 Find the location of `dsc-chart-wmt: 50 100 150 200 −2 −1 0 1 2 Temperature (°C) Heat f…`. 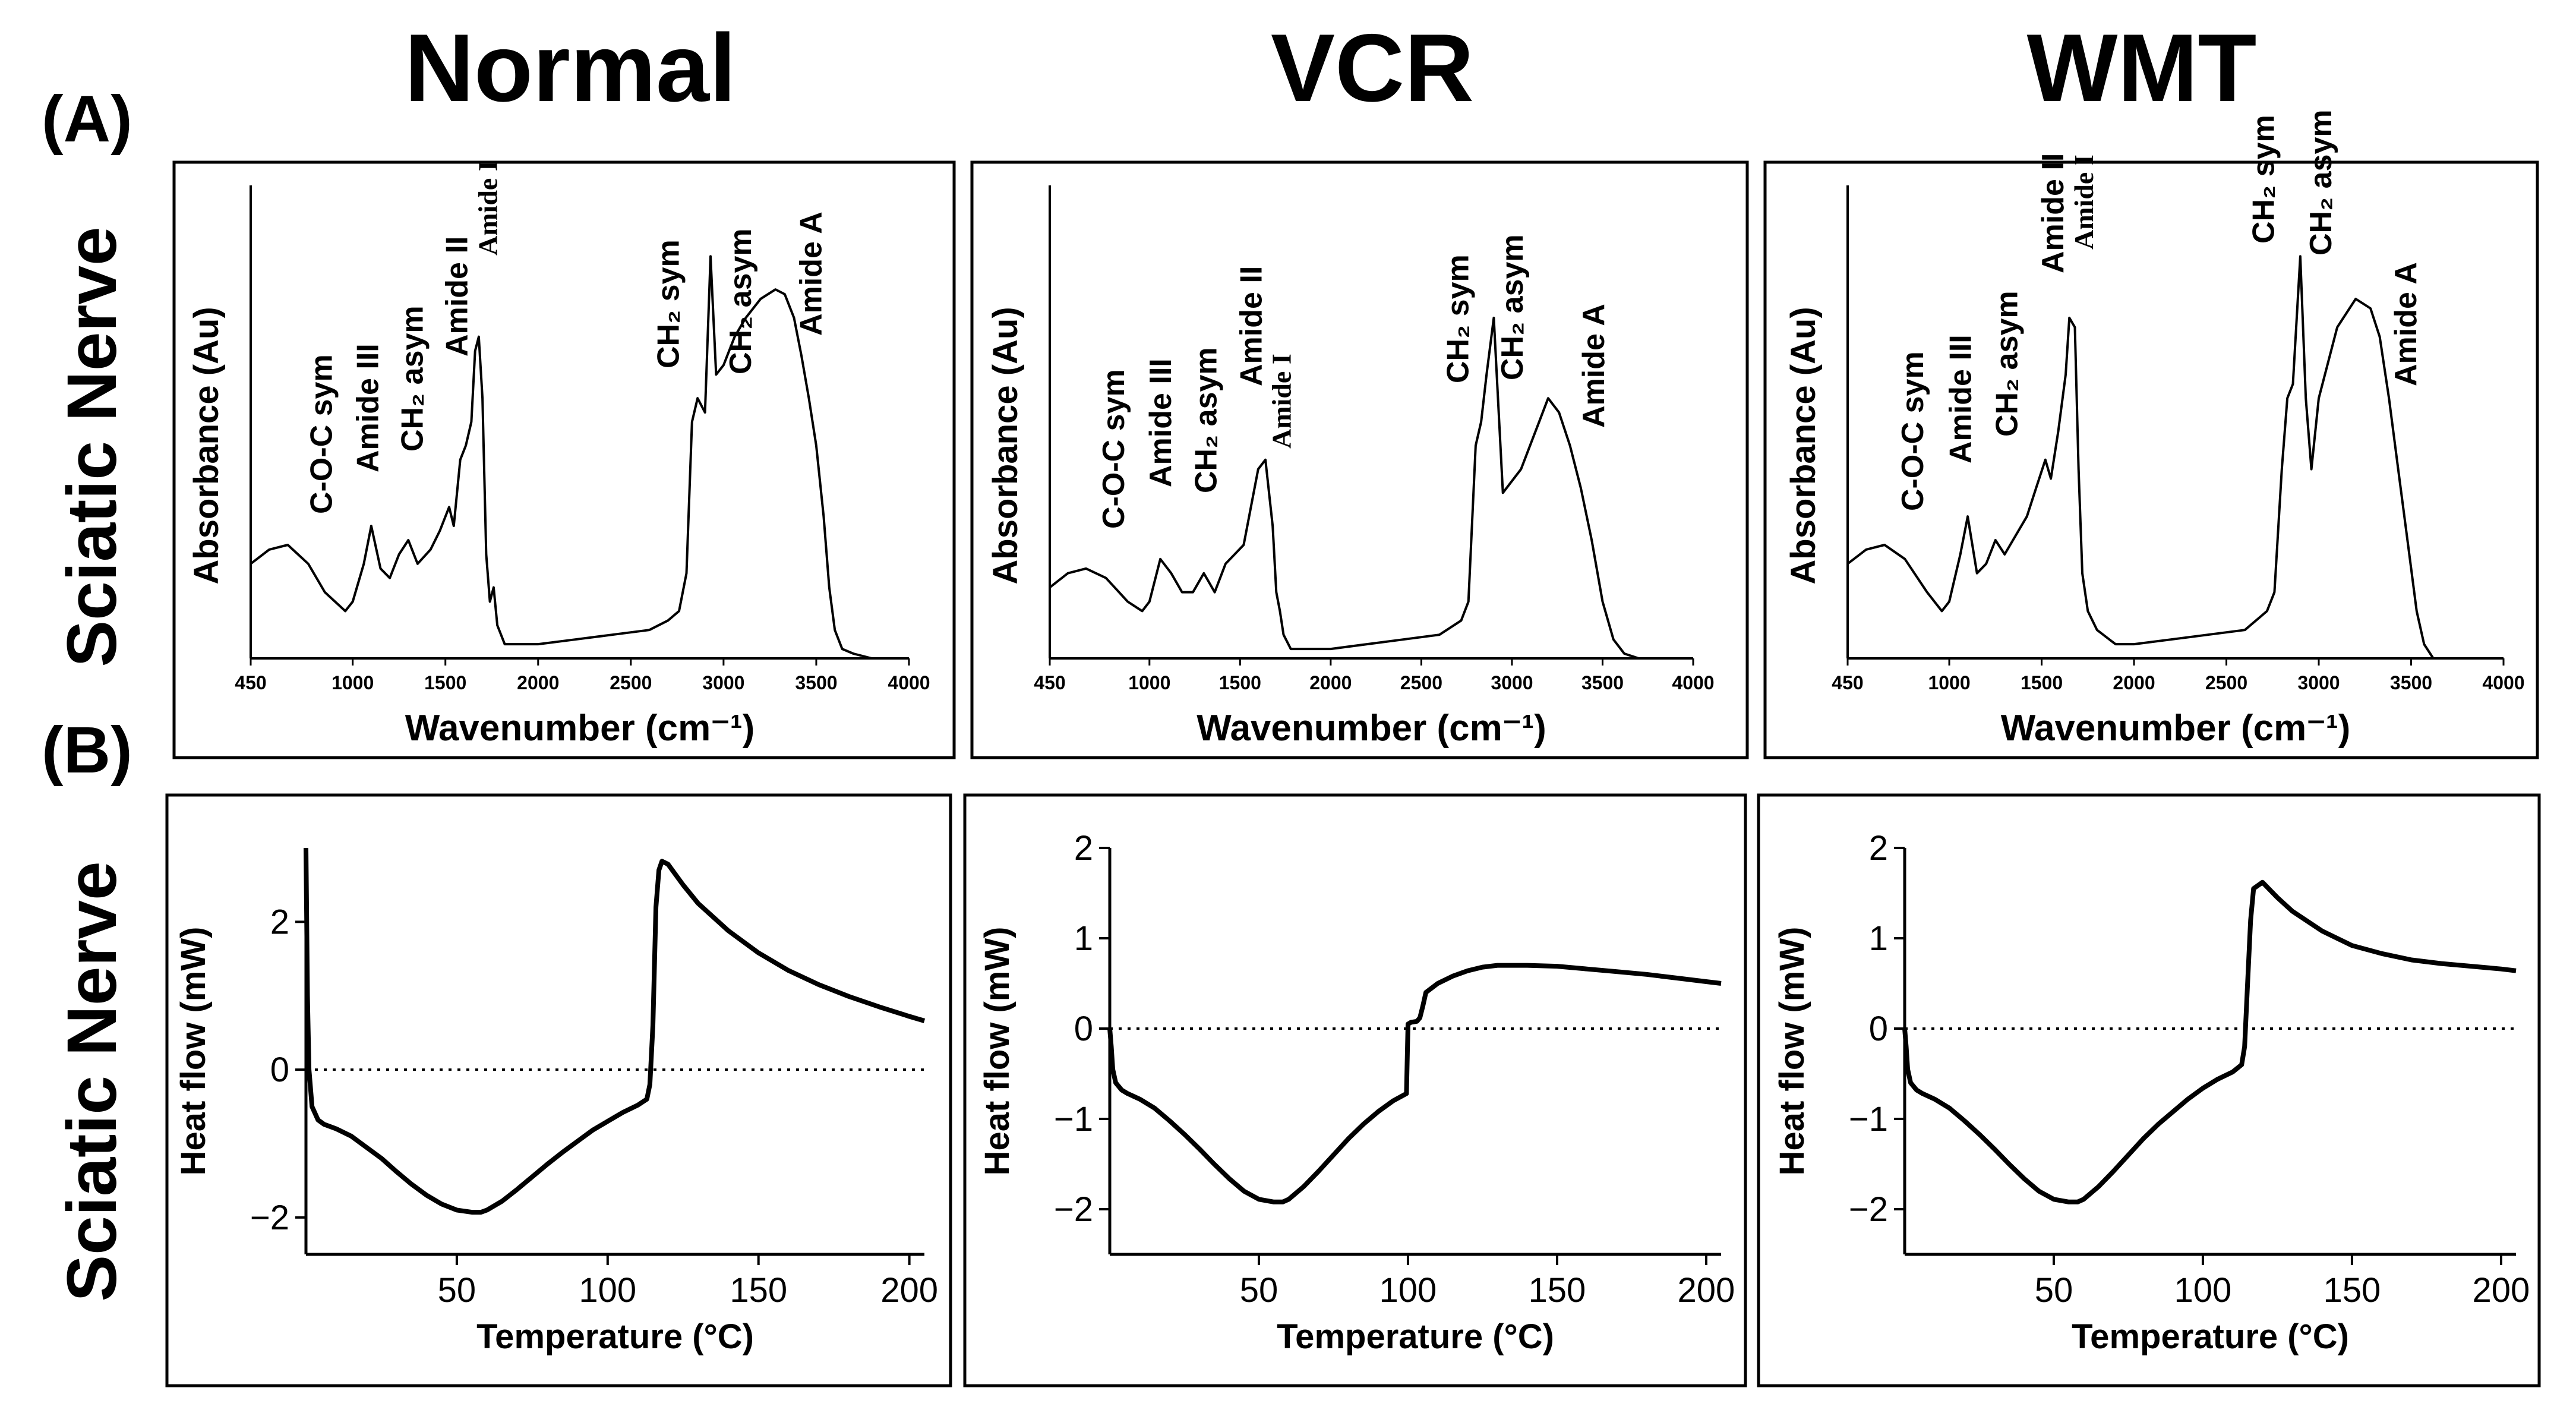

dsc-chart-wmt: 50 100 150 200 −2 −1 0 1 2 Temperature (°C) Heat f… is located at coordinates (2149, 1090).